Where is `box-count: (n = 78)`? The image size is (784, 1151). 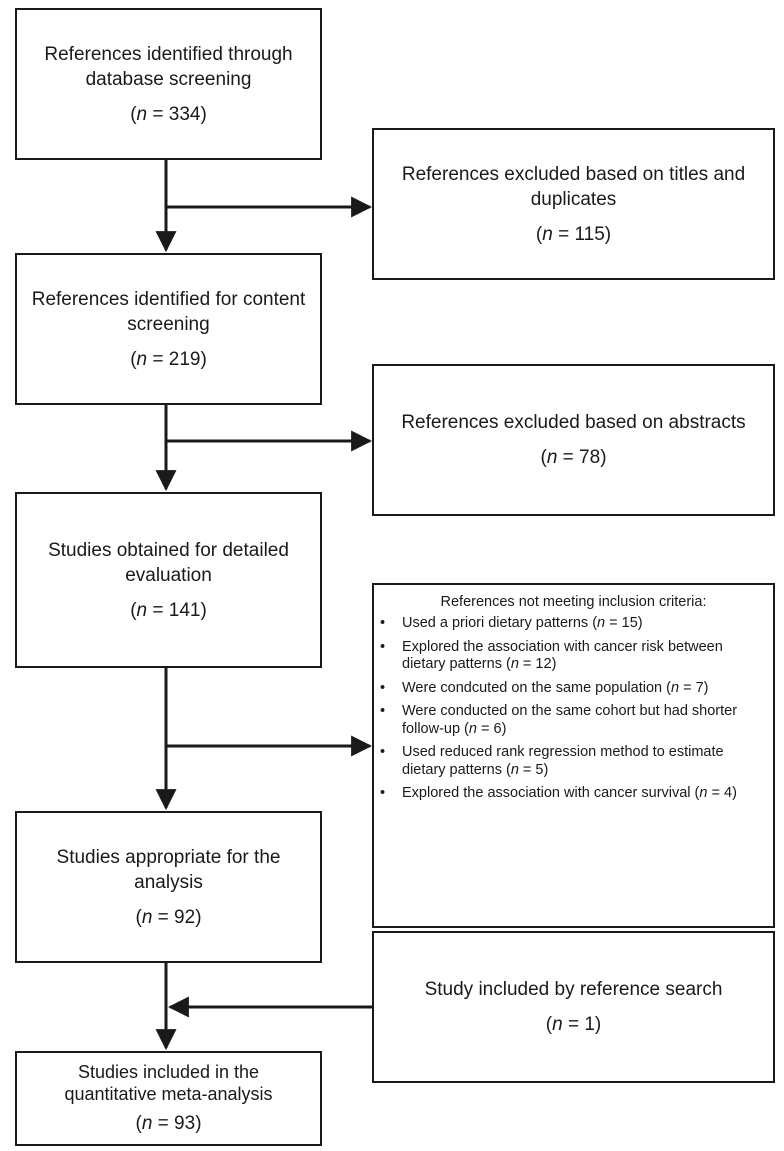
box-count: (n = 78) is located at coordinates (573, 457).